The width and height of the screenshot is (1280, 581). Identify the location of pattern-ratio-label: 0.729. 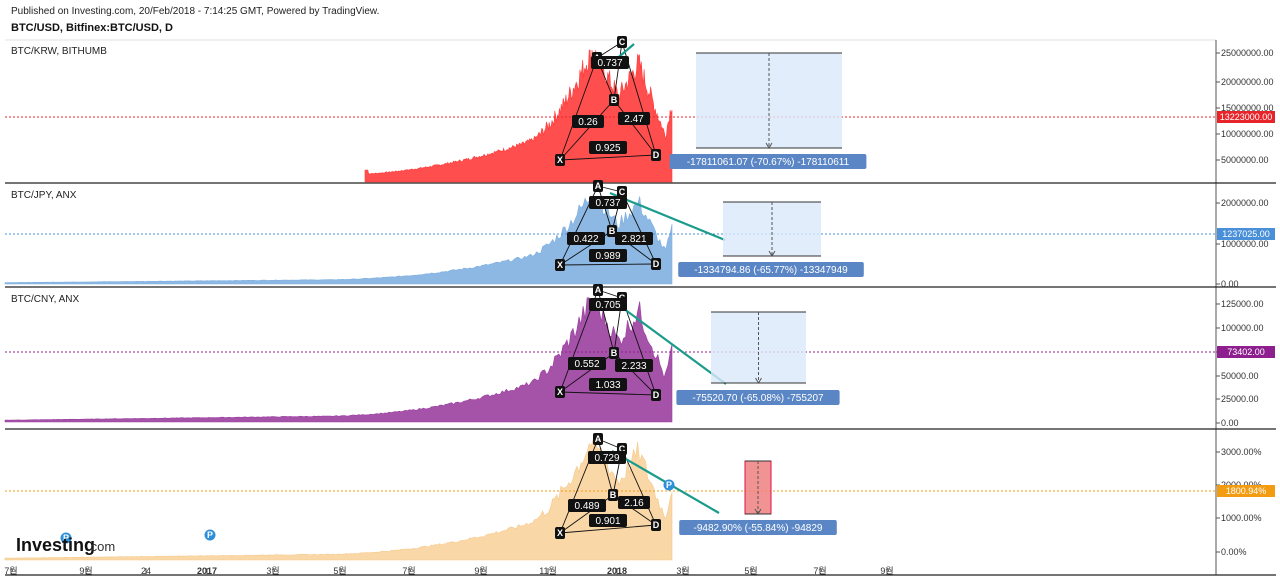
(606, 458).